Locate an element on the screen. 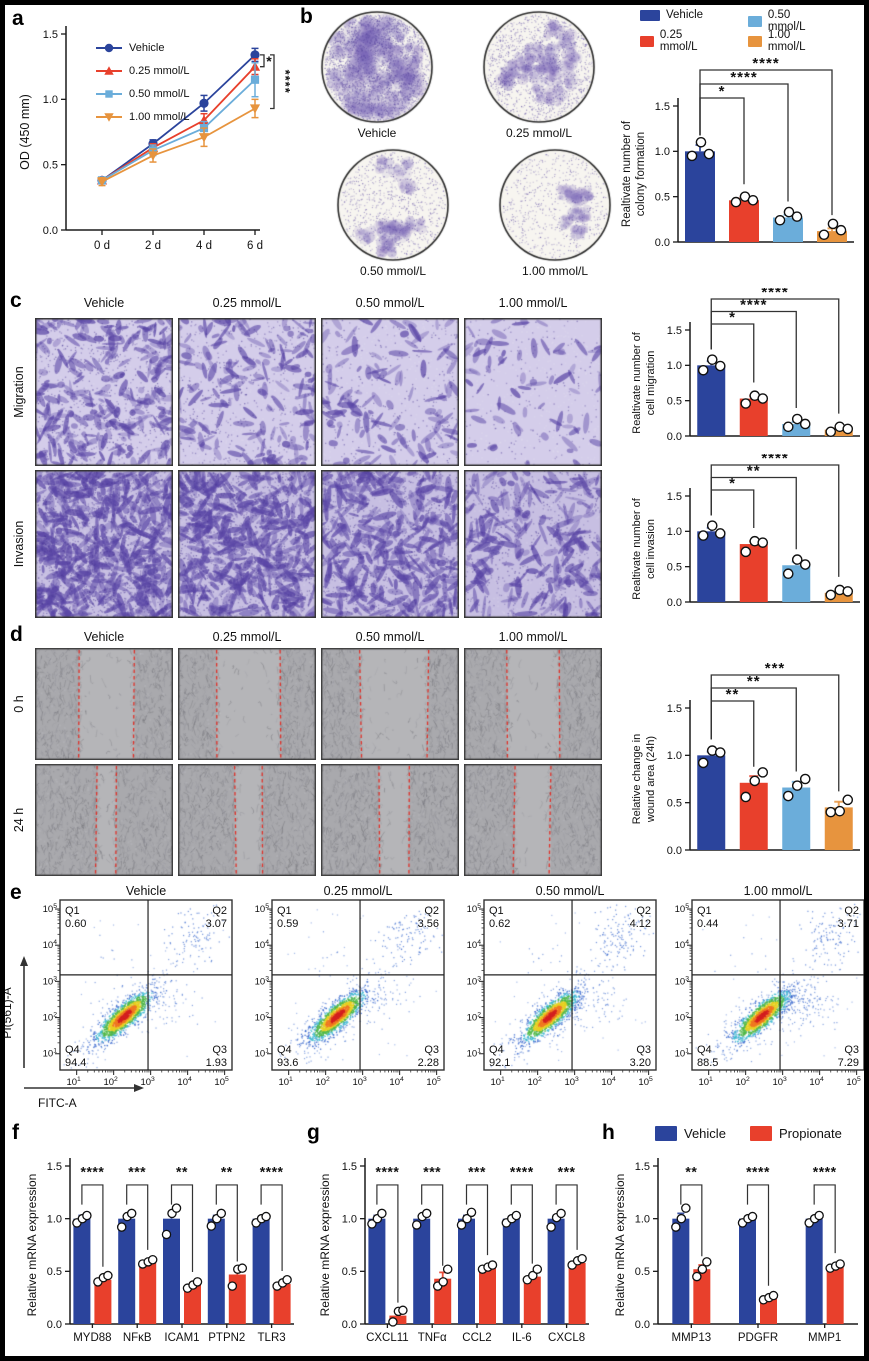  svg-text: 6 d is located at coordinates (255, 246).